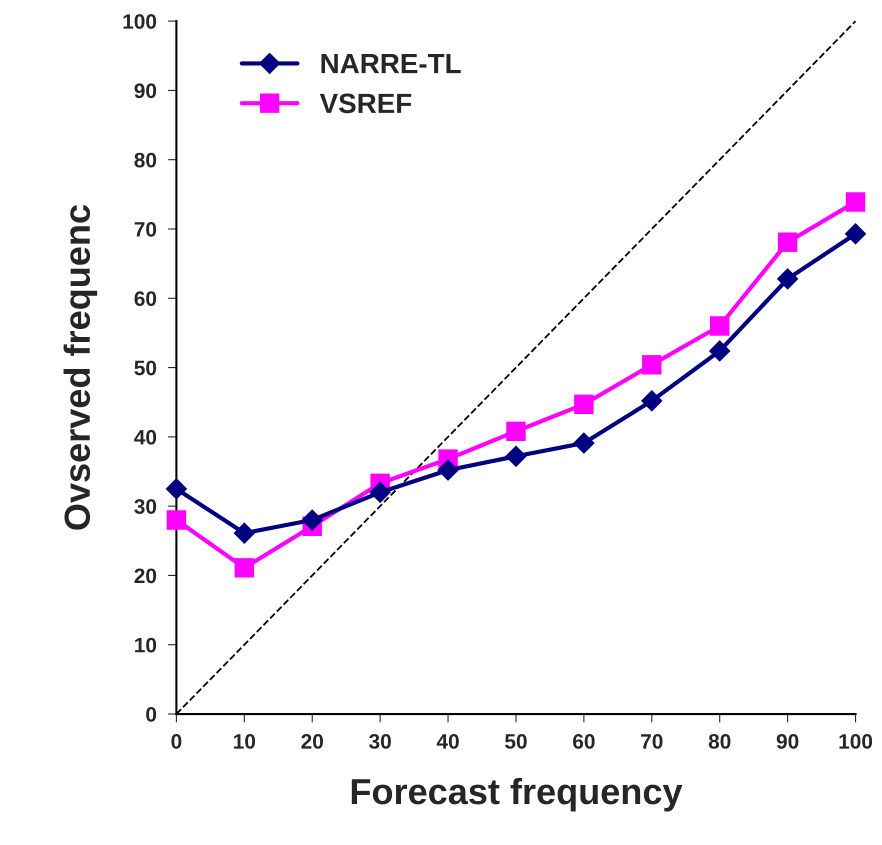 The height and width of the screenshot is (845, 882). I want to click on x-tick-label: 40, so click(447, 741).